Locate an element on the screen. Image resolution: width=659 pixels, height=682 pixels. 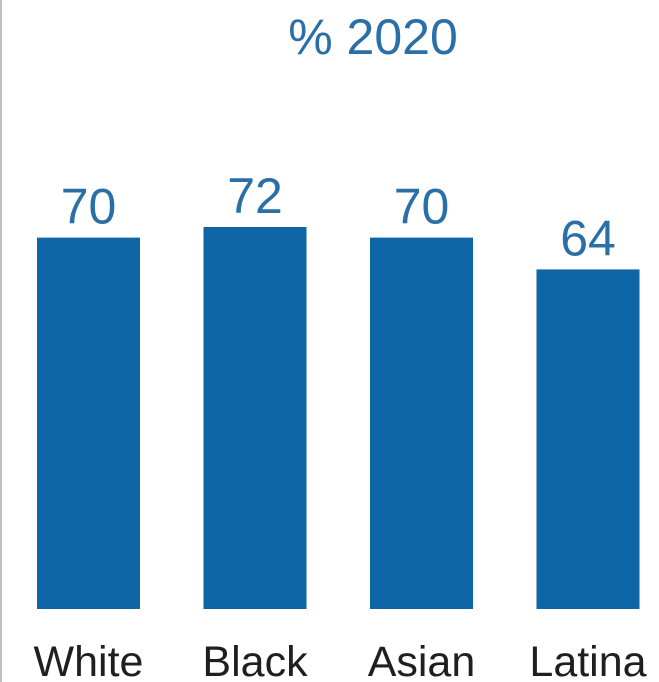
category-label-latina: Latina is located at coordinates (587, 660).